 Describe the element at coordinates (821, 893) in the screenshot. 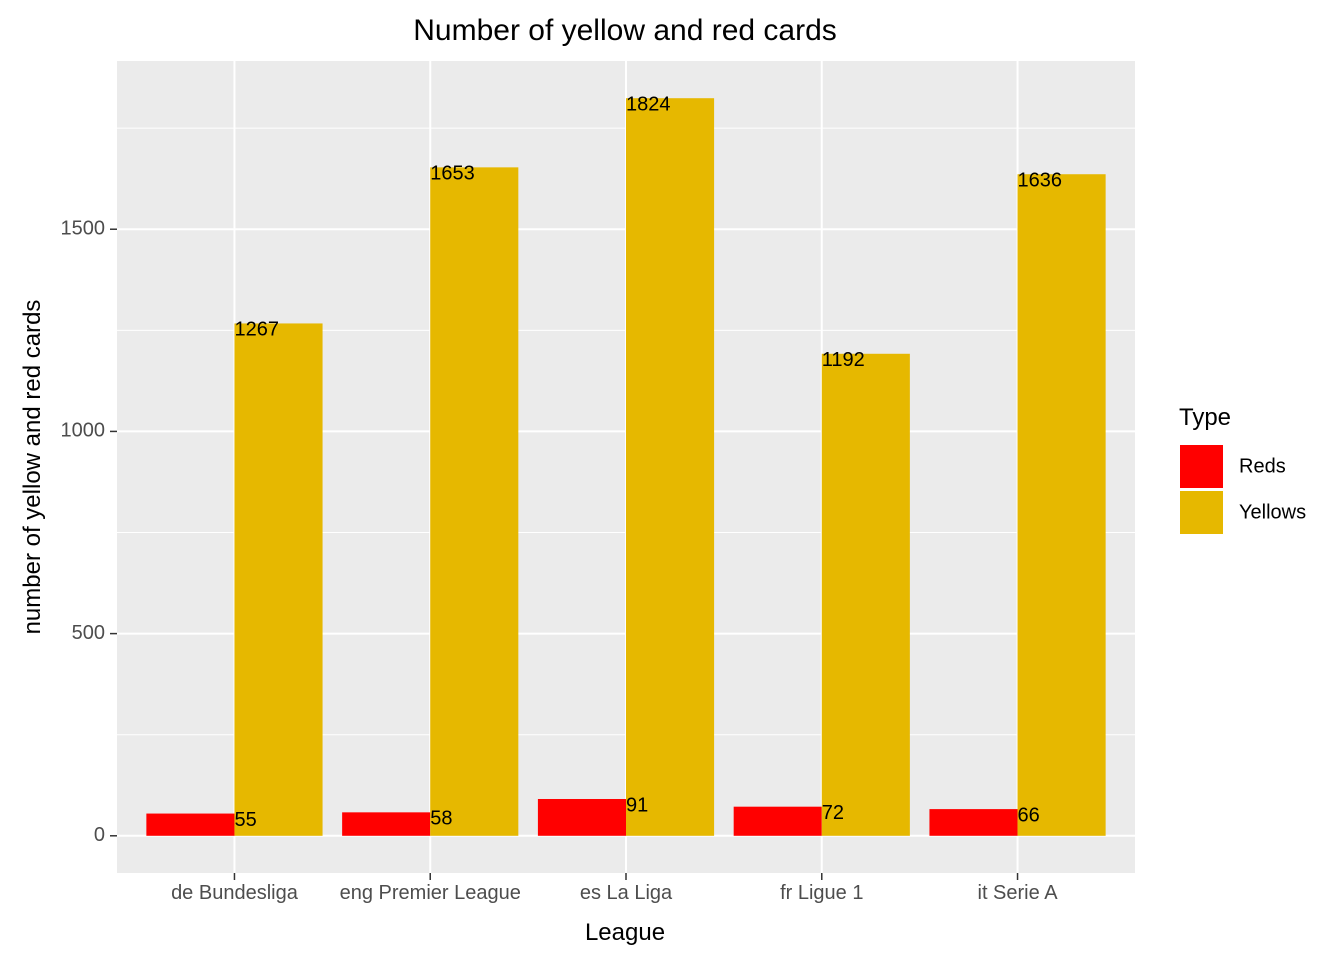

I see `x-tick-label: fr Ligue 1` at that location.